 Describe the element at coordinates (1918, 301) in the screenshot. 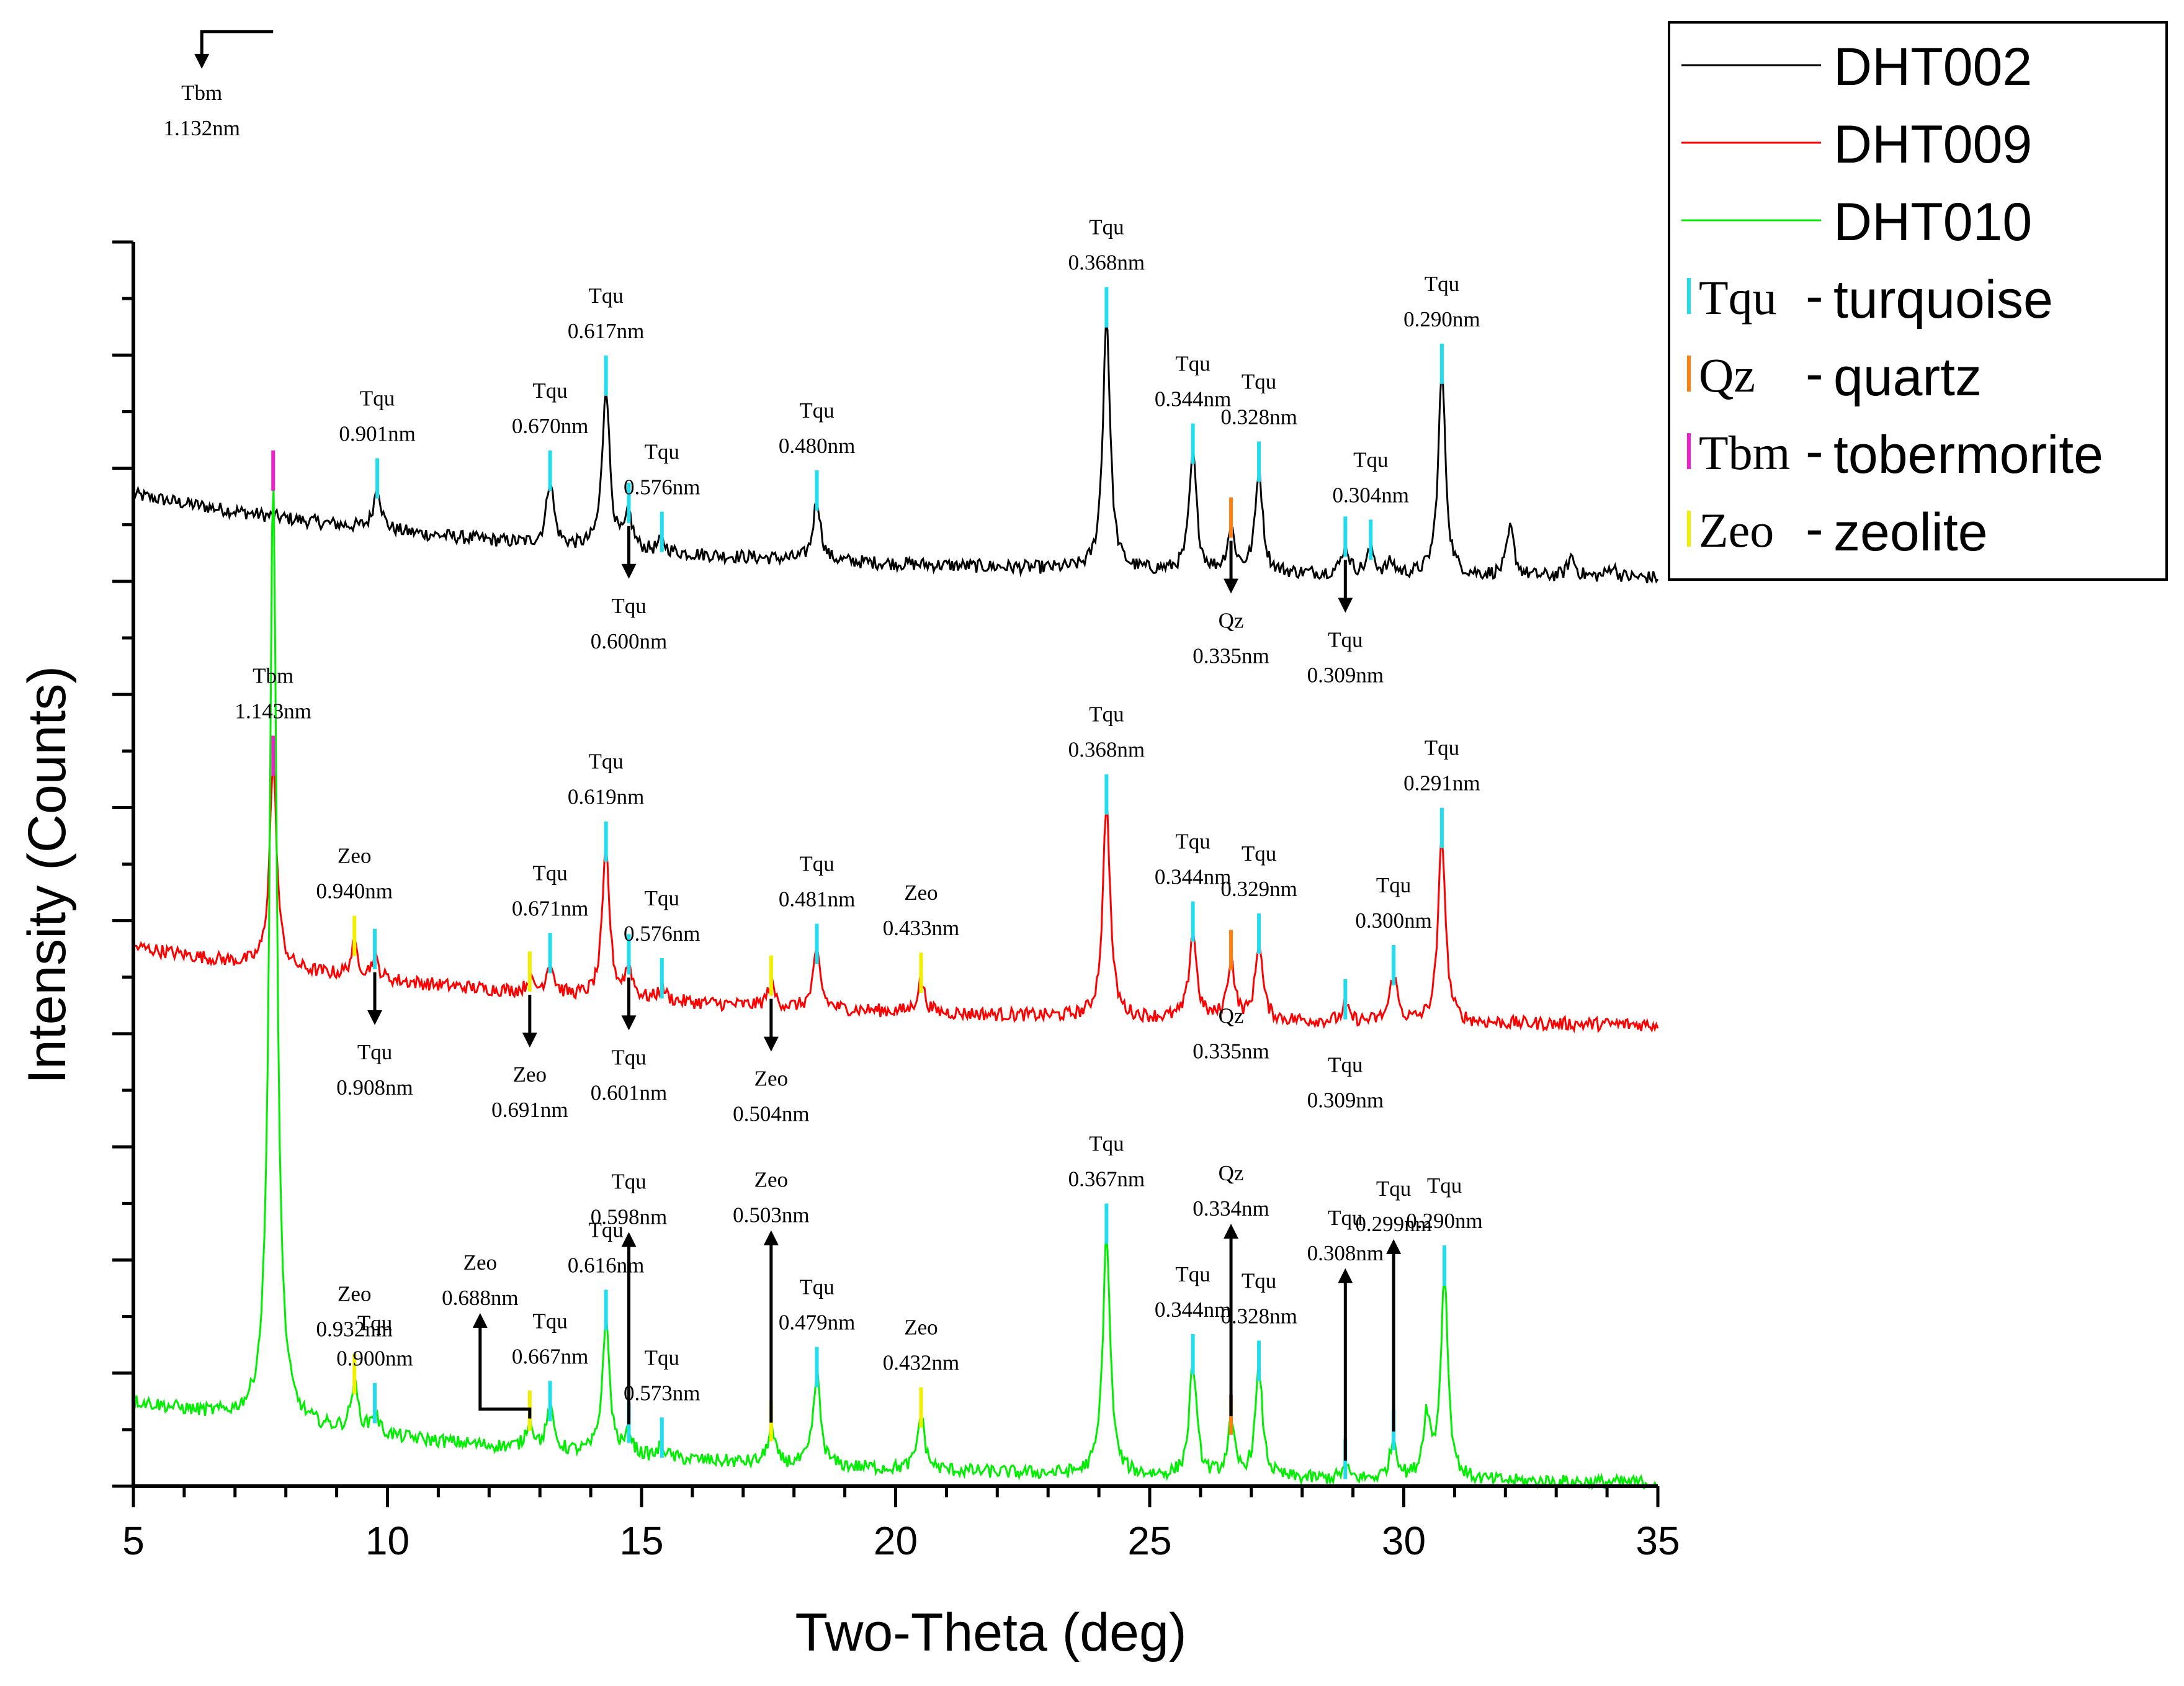

I see `legend-box` at that location.